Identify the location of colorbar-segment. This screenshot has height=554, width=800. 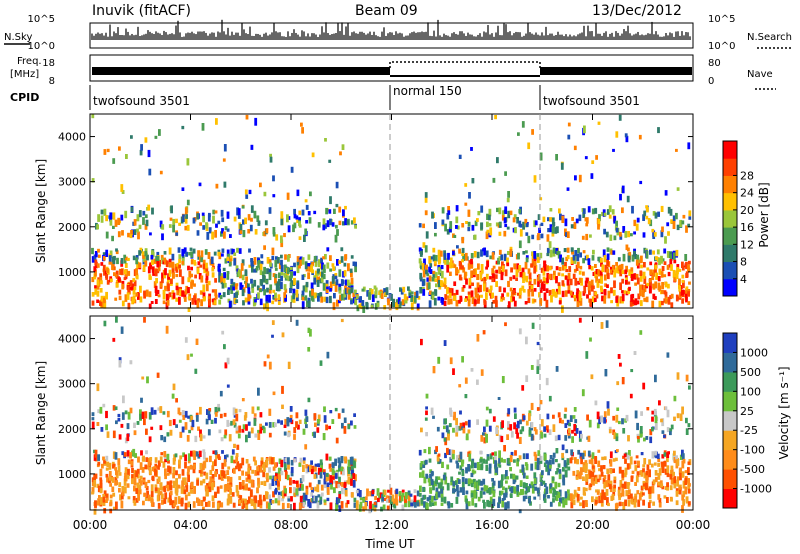
(730, 401).